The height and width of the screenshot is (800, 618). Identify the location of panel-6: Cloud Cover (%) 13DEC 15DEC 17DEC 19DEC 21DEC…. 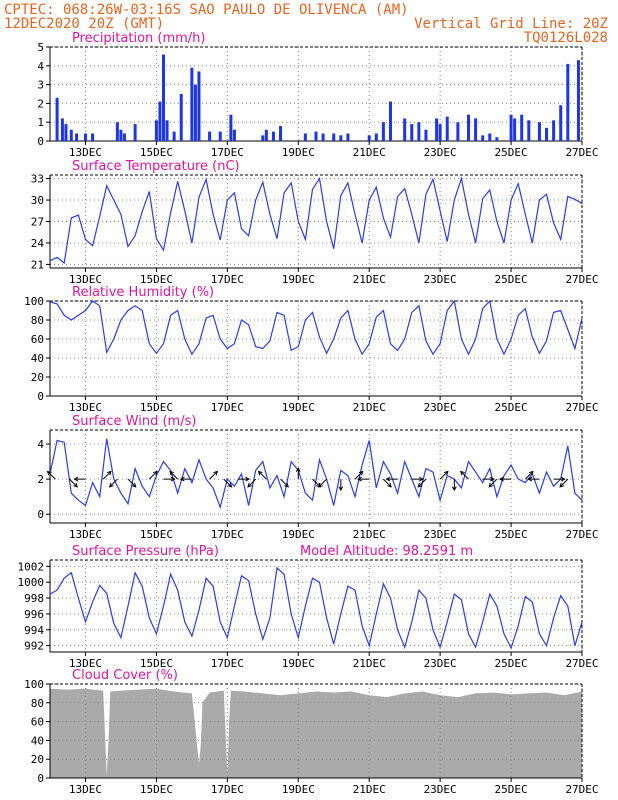
(311, 732).